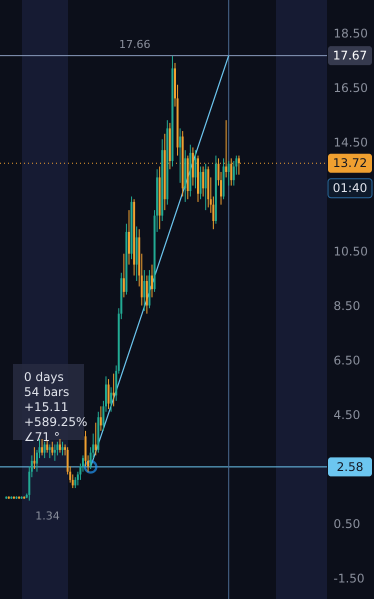 Image resolution: width=374 pixels, height=599 pixels. What do you see at coordinates (47, 516) in the screenshot?
I see `annotation: 1.34` at bounding box center [47, 516].